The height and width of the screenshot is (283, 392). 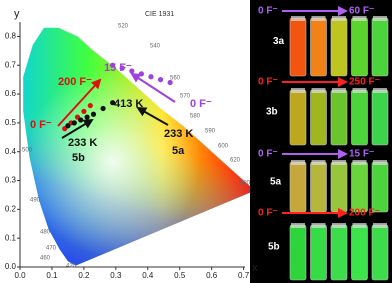 I want to click on wavelength-label: 590, so click(x=210, y=132).